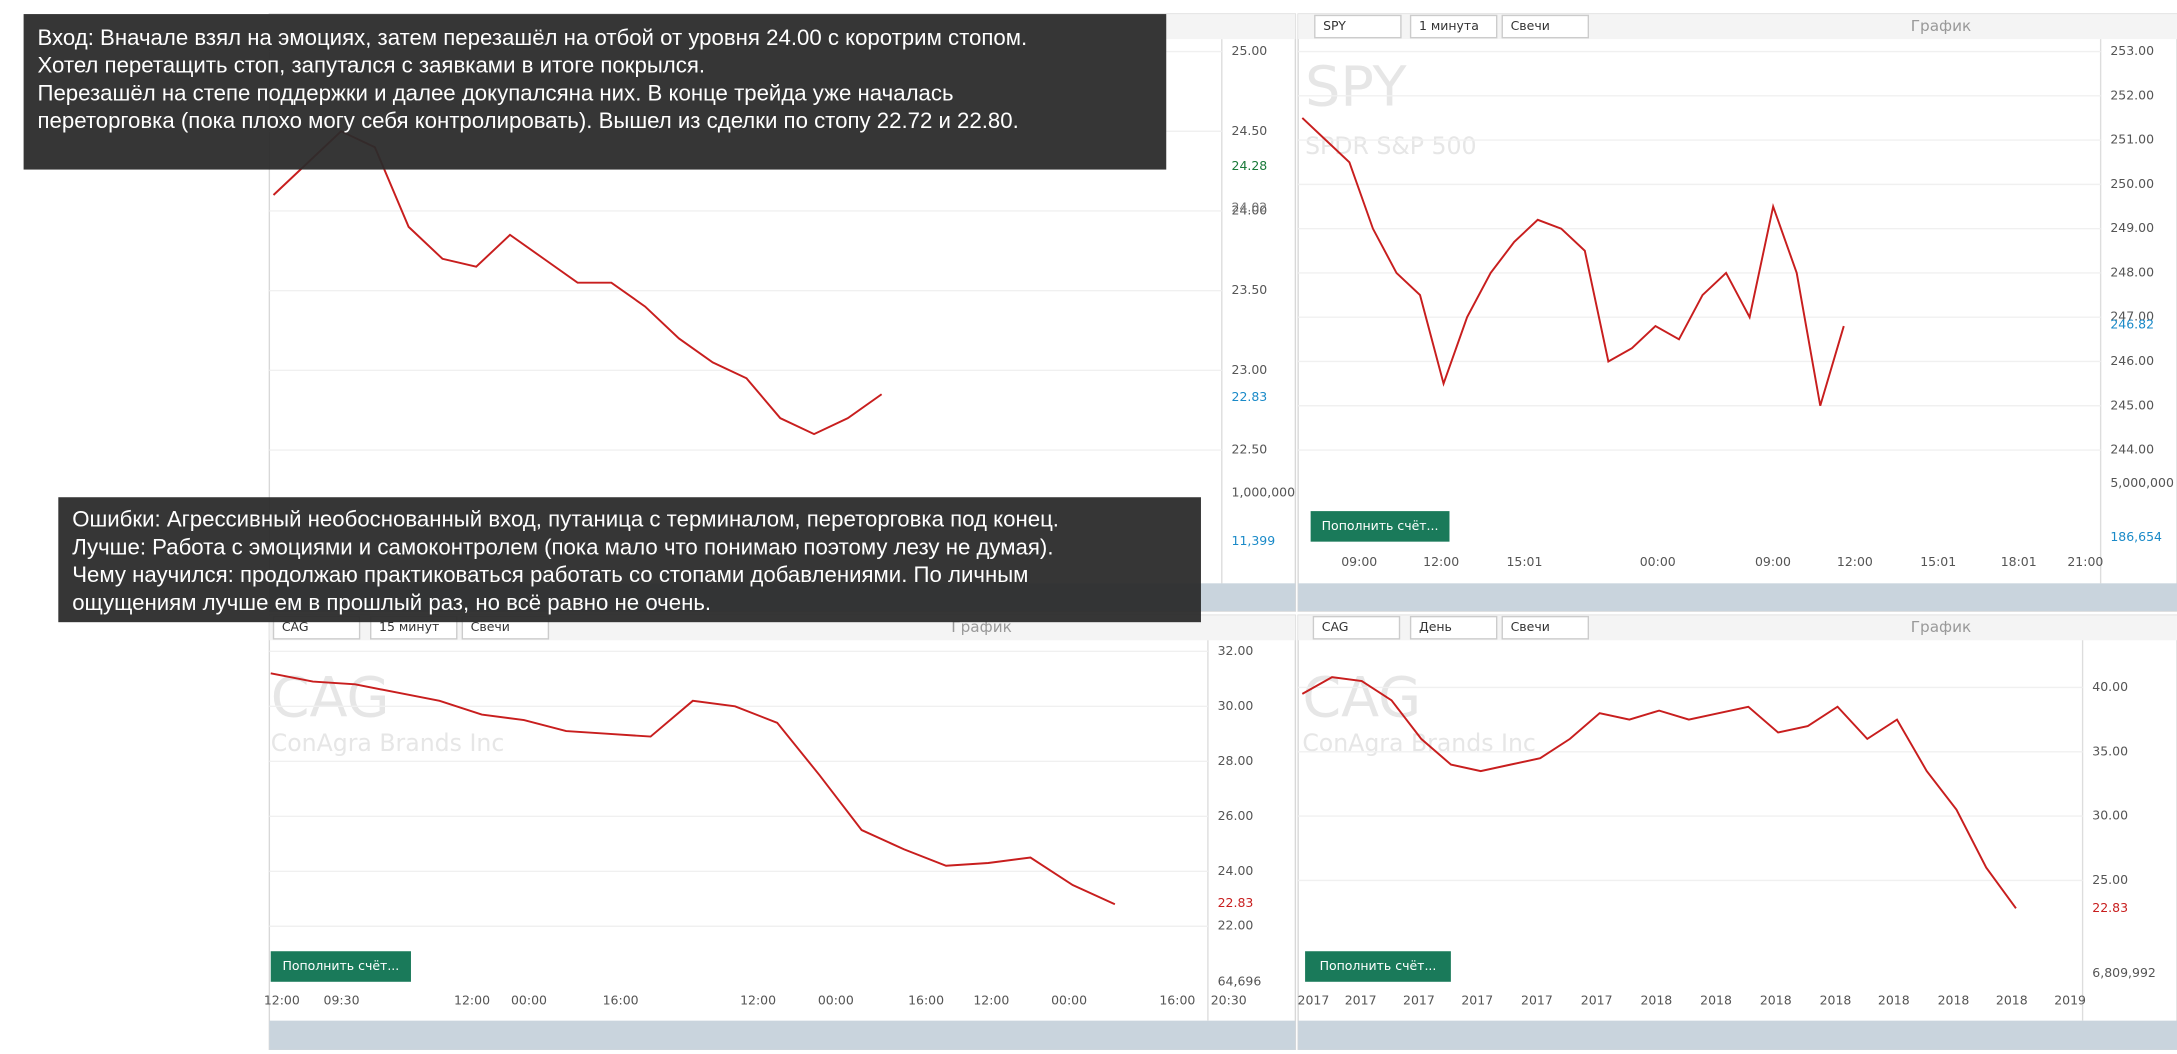 The width and height of the screenshot is (2177, 1054). What do you see at coordinates (1334, 25) in the screenshot?
I see `symbol-label: SPY` at bounding box center [1334, 25].